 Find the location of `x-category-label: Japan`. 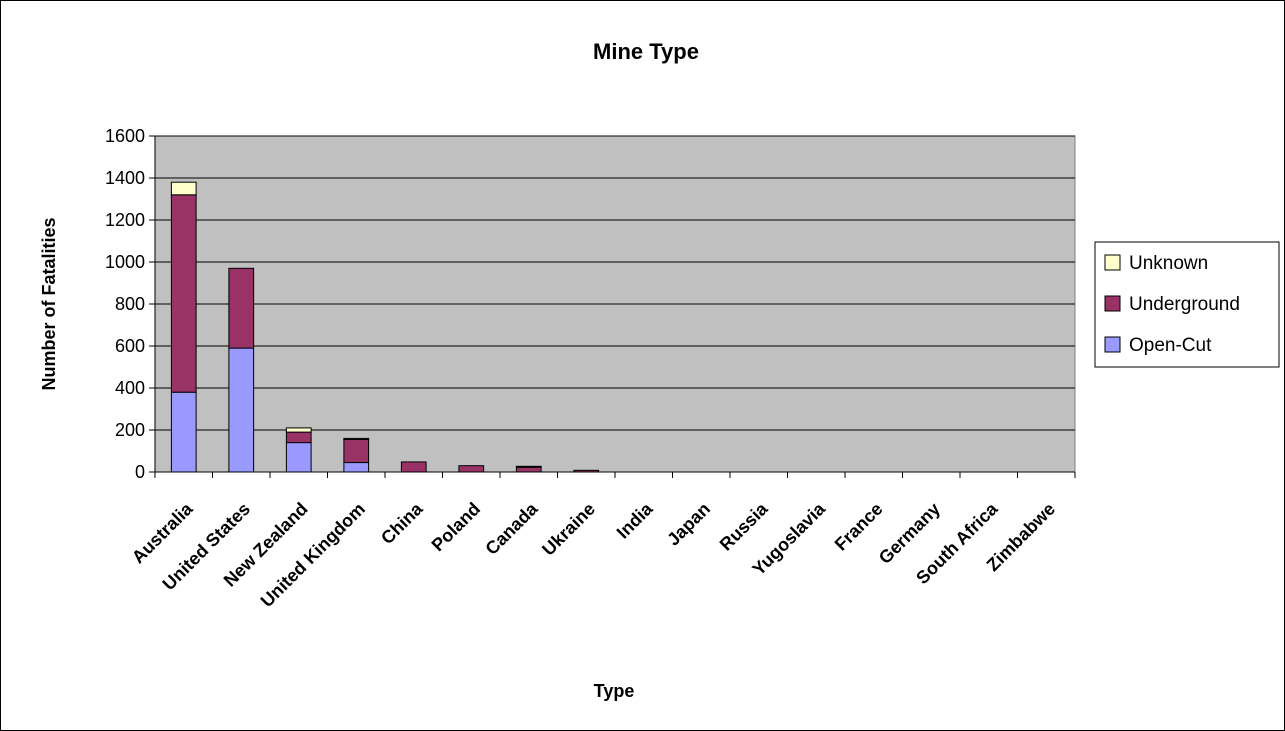

x-category-label: Japan is located at coordinates (688, 524).